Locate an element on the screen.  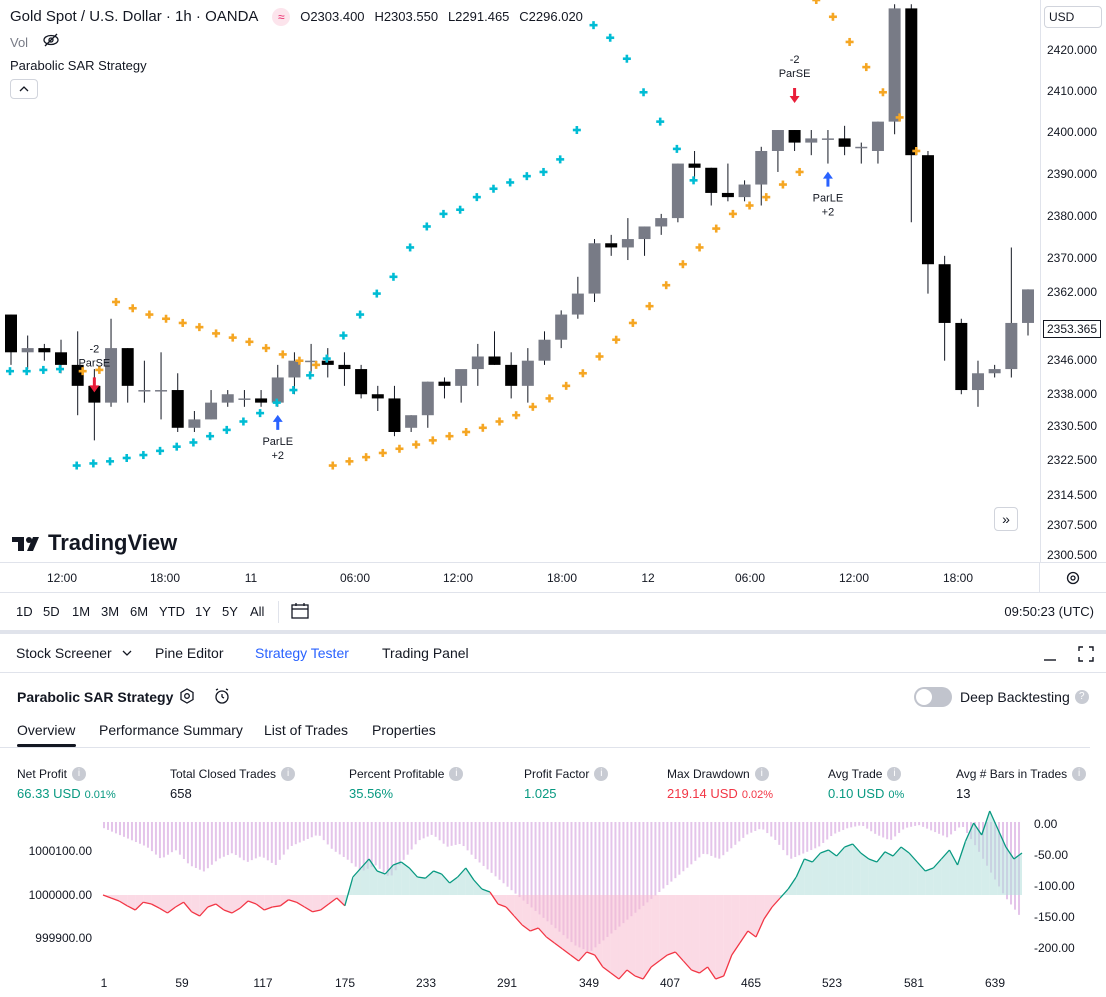
strategy-settings-button is located at coordinates (187, 698).